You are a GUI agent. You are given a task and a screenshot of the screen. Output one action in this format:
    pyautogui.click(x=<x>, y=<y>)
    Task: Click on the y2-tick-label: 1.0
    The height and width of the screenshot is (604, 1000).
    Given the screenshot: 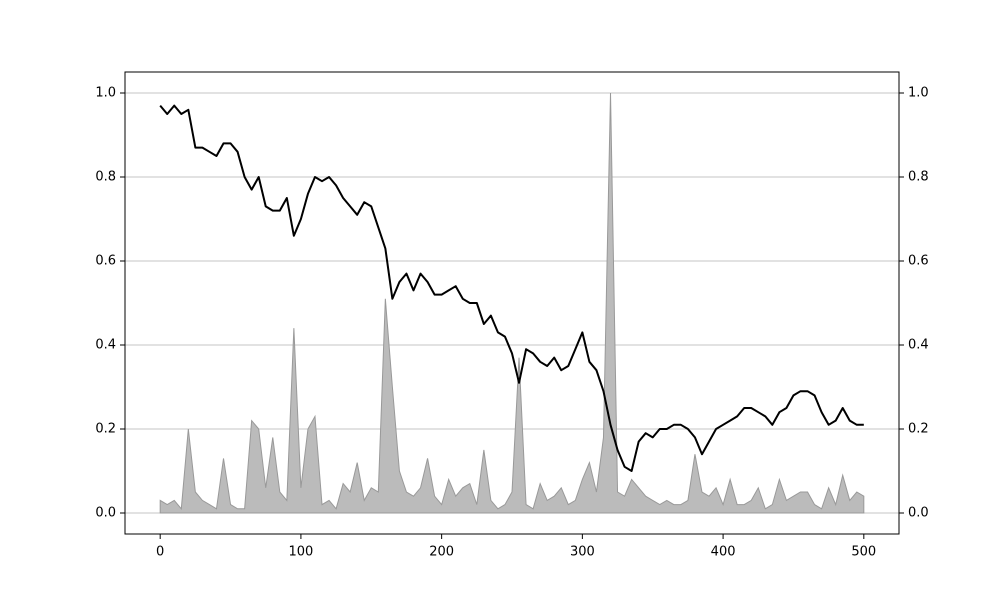 What is the action you would take?
    pyautogui.click(x=918, y=93)
    